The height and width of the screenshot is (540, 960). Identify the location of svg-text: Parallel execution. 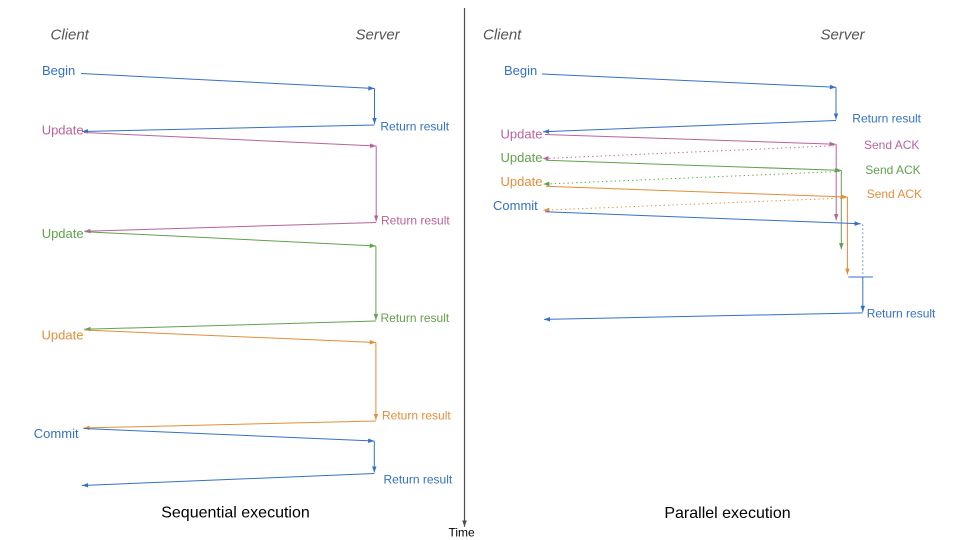
(727, 513).